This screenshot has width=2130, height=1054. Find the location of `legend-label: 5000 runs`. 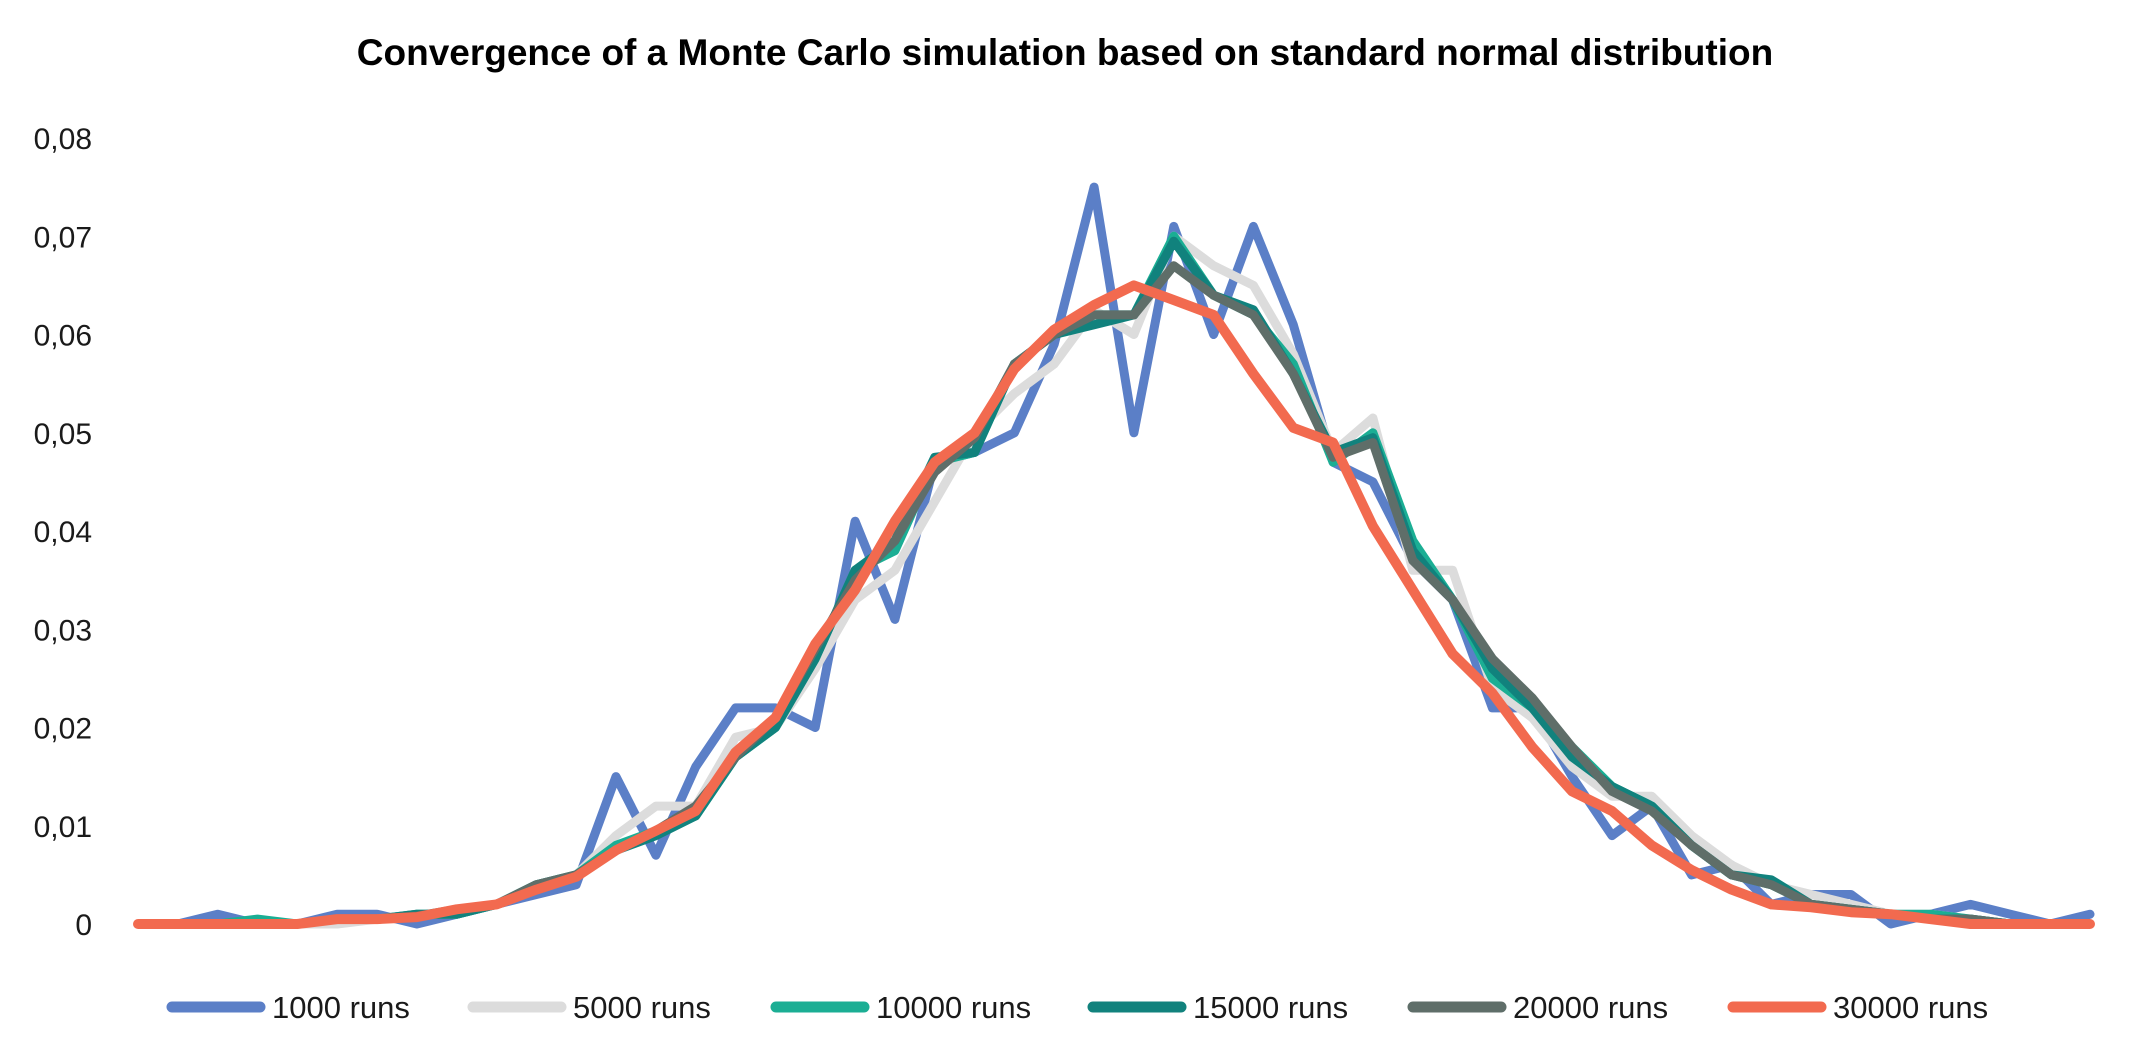

legend-label: 5000 runs is located at coordinates (642, 1007).